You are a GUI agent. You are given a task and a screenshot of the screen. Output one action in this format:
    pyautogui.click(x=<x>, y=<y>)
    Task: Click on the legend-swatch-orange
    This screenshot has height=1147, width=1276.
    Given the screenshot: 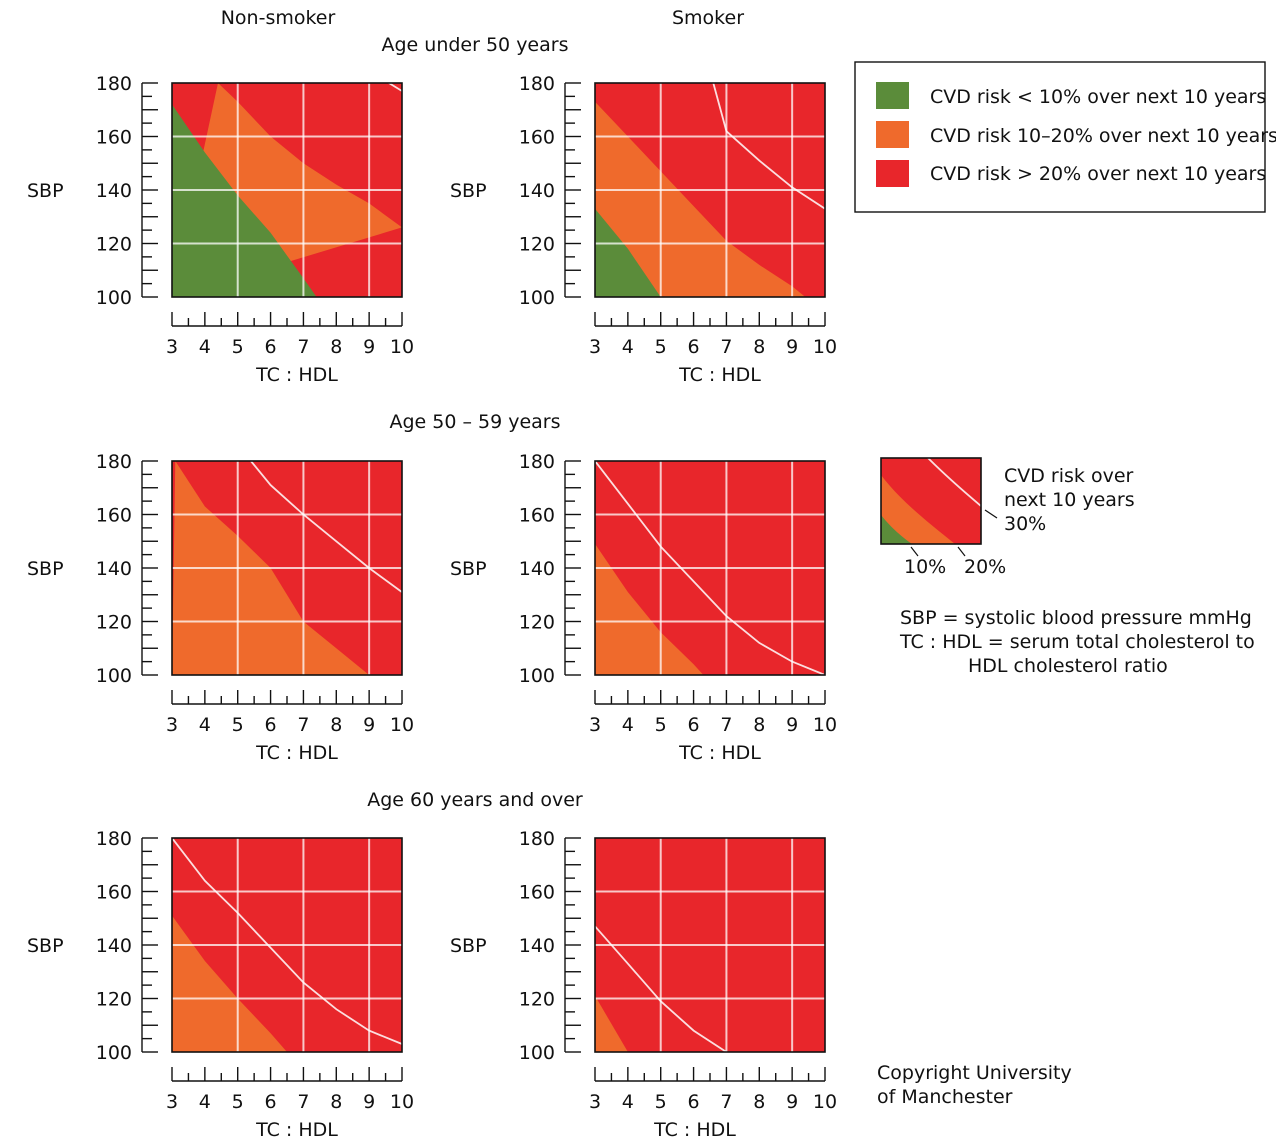 What is the action you would take?
    pyautogui.click(x=892, y=134)
    